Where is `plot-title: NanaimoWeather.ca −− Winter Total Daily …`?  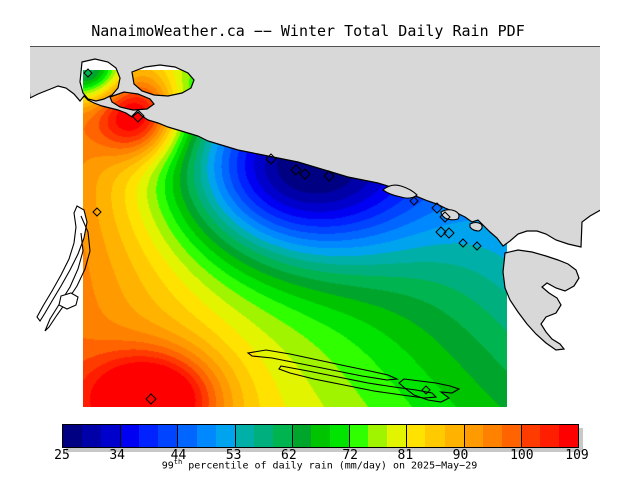 plot-title: NanaimoWeather.ca −− Winter Total Daily … is located at coordinates (308, 31).